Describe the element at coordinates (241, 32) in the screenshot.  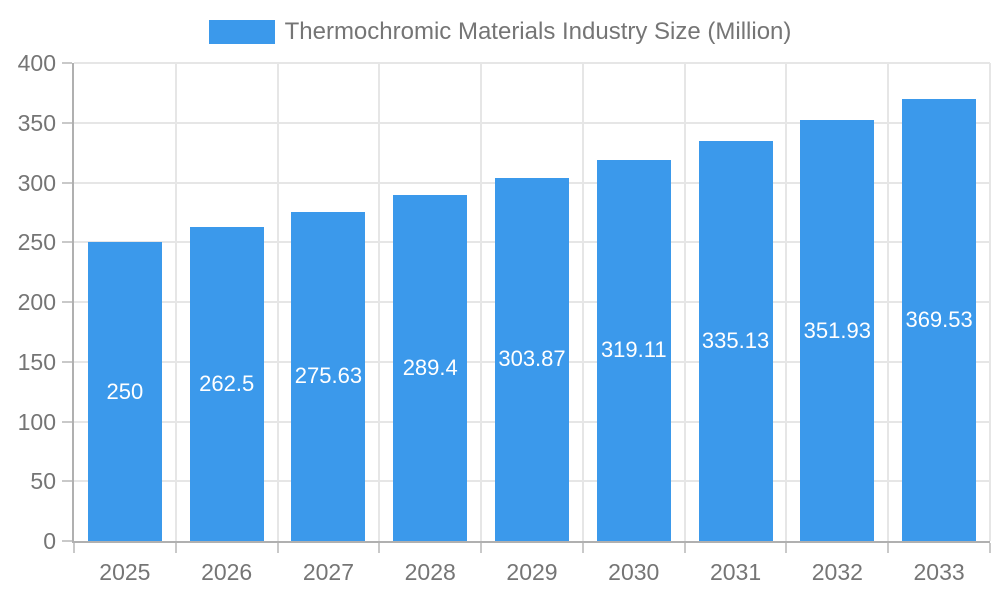
I see `legend-swatch` at that location.